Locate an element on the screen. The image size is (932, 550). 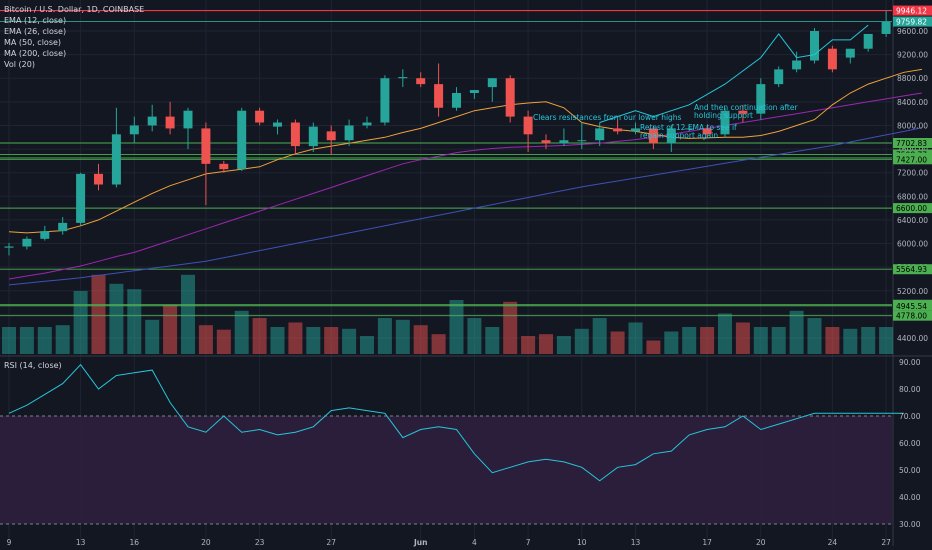
indicator-ma200: MA (200, close) is located at coordinates (35, 53).